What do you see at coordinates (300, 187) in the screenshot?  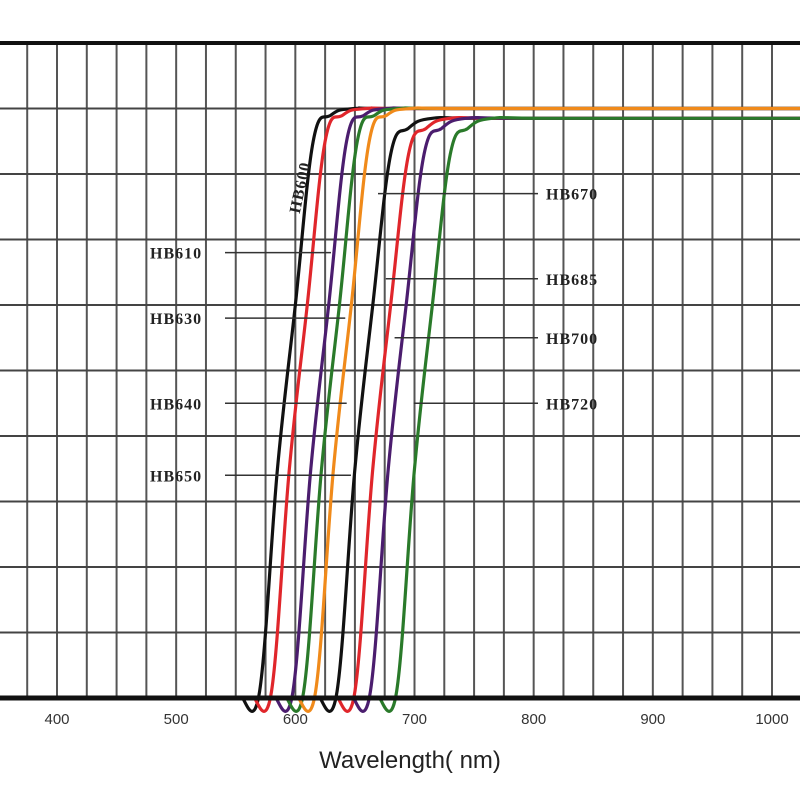 I see `curve-label-hb600: HB600` at bounding box center [300, 187].